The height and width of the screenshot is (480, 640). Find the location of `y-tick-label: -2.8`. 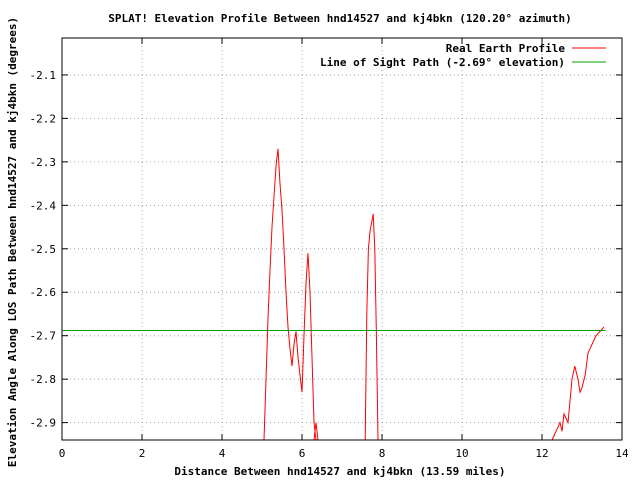

y-tick-label: -2.8 is located at coordinates (43, 379).